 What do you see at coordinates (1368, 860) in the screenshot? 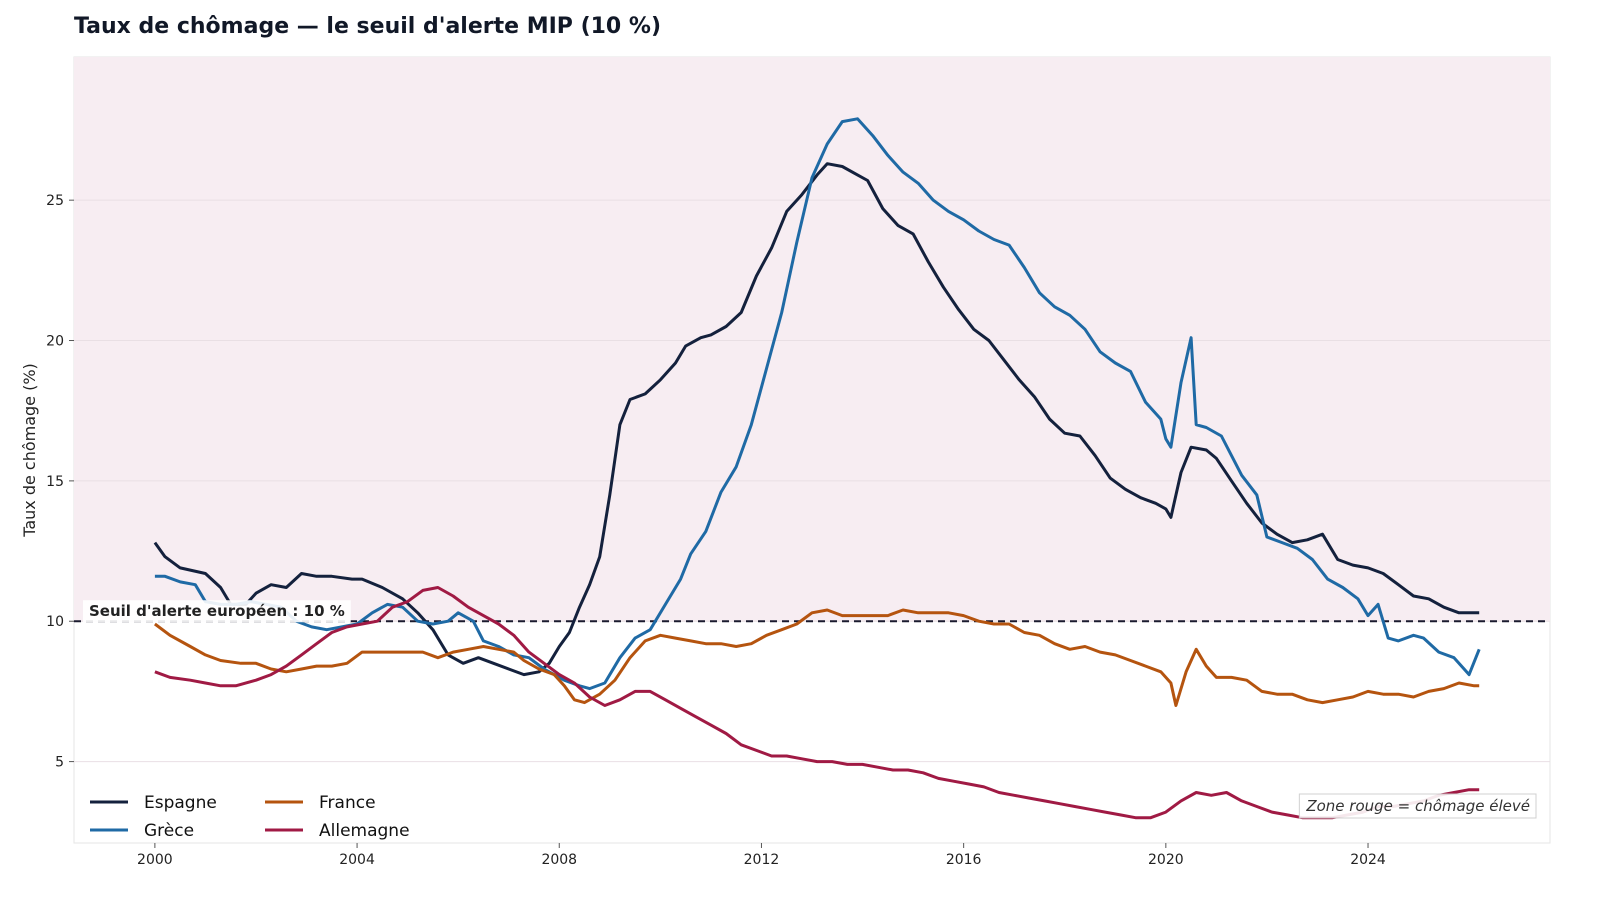
I see `x-tick-label: 2024` at bounding box center [1368, 860].